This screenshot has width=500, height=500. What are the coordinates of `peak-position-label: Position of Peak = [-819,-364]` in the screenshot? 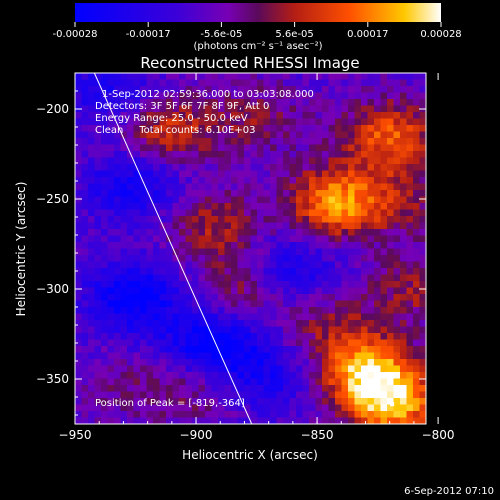 It's located at (170, 403).